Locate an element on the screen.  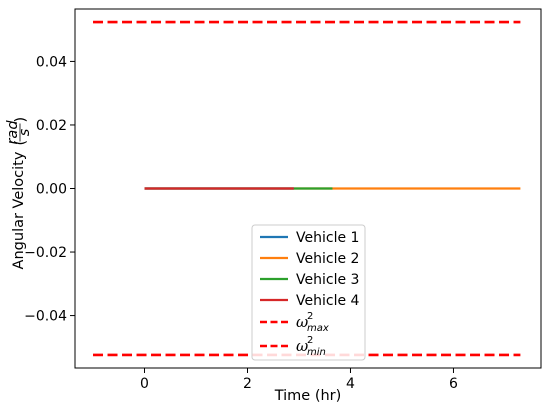
x-tick-label: 6 is located at coordinates (453, 384).